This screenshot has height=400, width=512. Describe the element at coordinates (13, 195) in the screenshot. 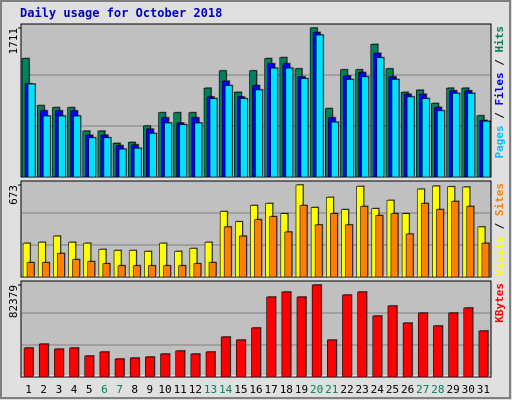

I see `y-tick-label: 673` at that location.